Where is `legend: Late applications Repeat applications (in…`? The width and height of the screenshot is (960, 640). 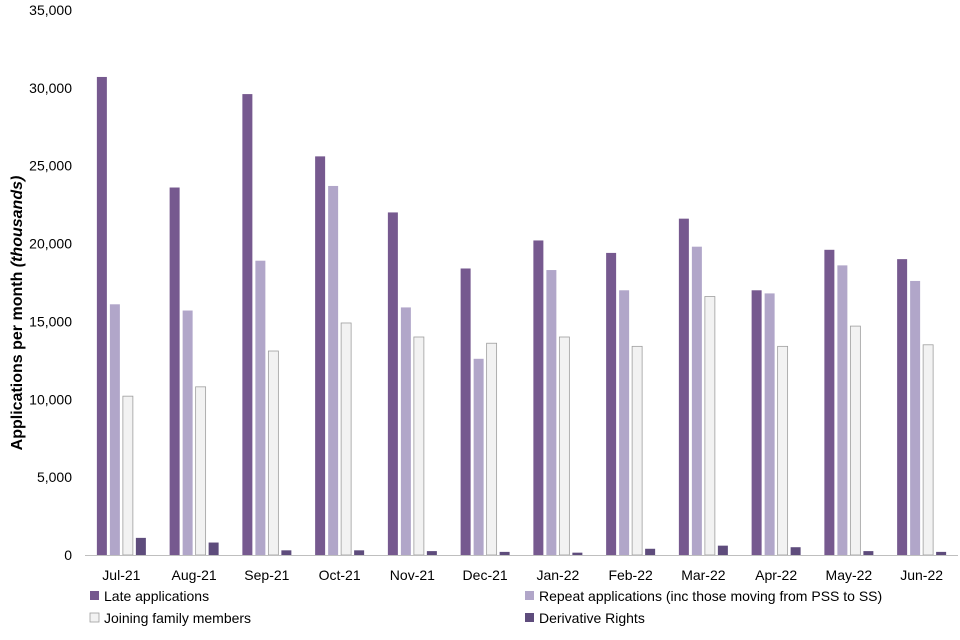
legend: Late applications Repeat applications (in… is located at coordinates (485, 607).